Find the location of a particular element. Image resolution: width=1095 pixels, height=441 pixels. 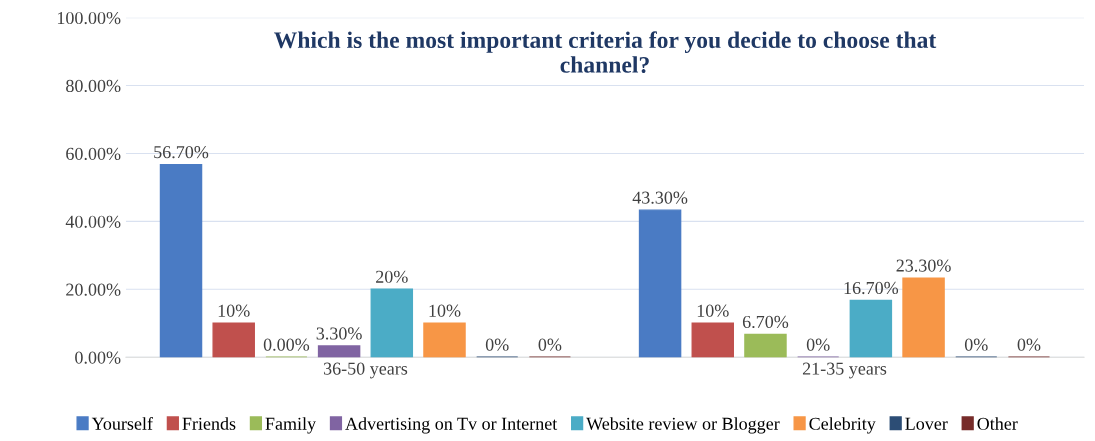

legend-label: Website review or Blogger is located at coordinates (683, 425).